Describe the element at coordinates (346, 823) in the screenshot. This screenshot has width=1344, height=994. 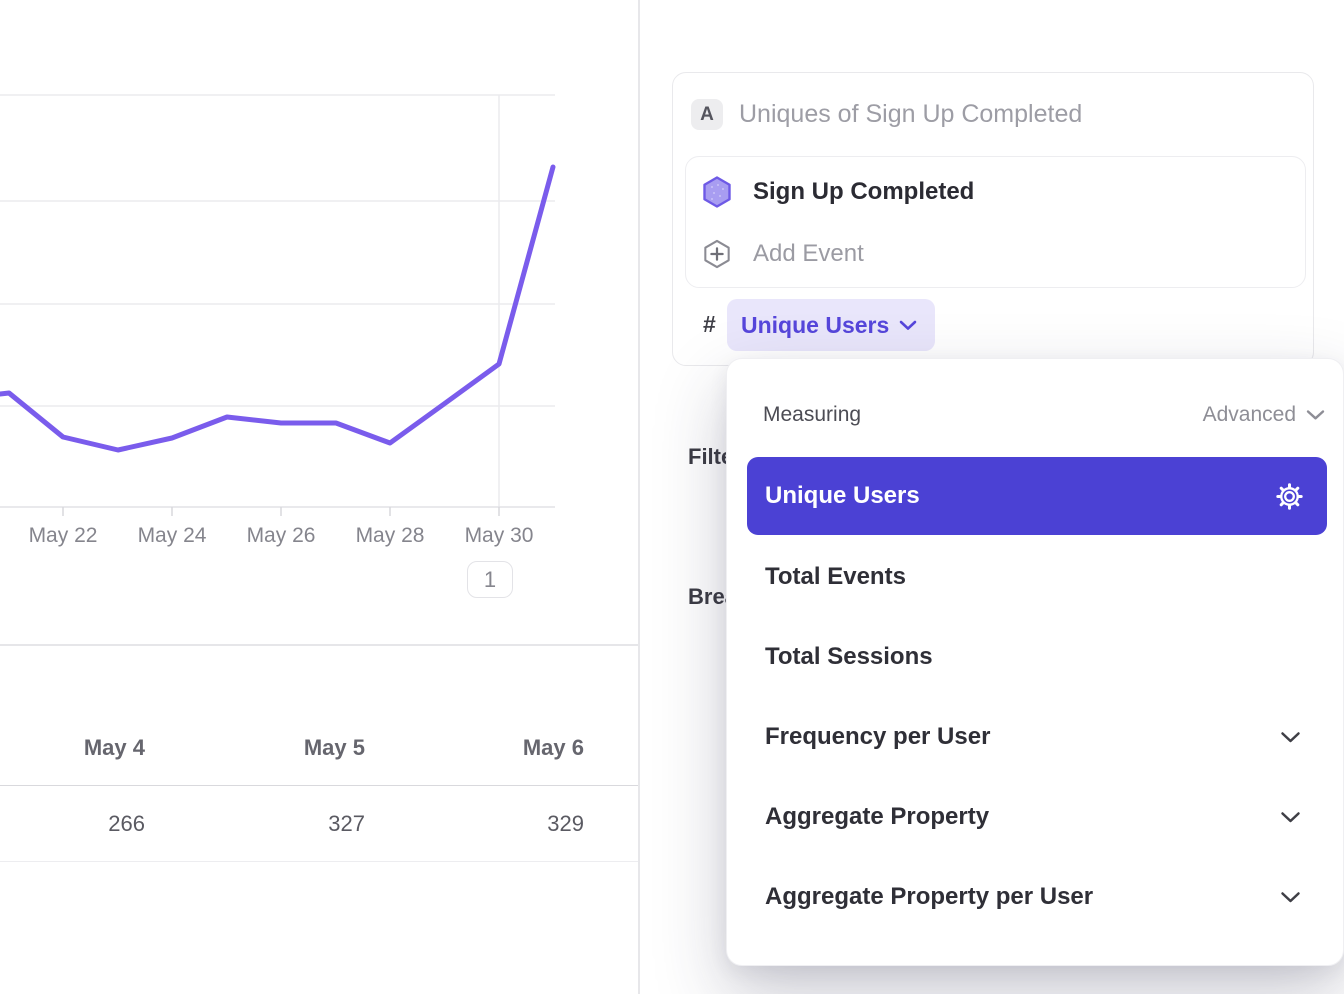
I see `table-cell: 327` at that location.